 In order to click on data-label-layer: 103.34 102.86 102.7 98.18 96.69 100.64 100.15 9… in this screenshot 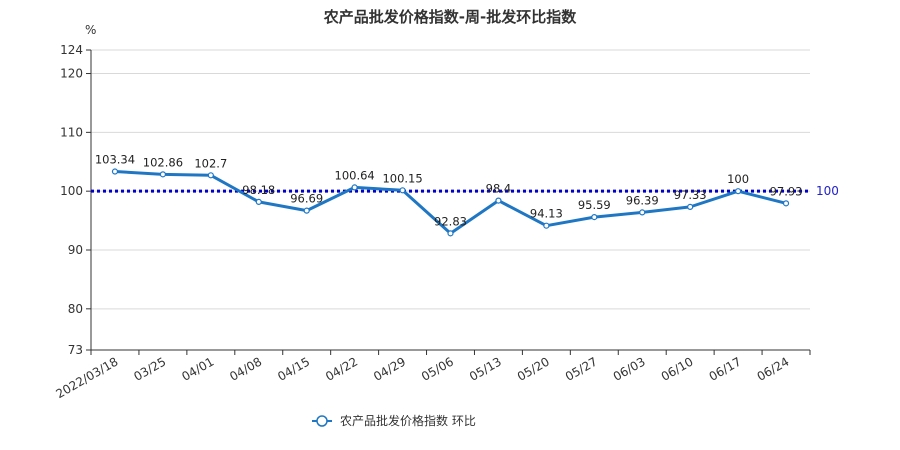, I will do `click(449, 191)`.